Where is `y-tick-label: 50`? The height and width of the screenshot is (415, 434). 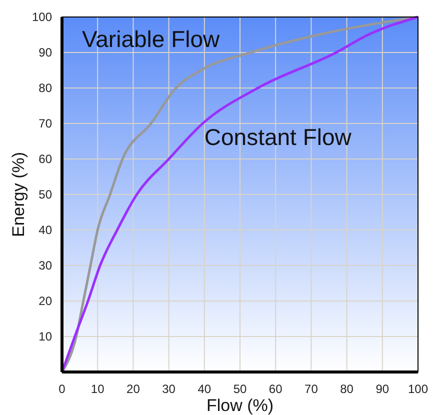 y-tick-label: 50 is located at coordinates (45, 195).